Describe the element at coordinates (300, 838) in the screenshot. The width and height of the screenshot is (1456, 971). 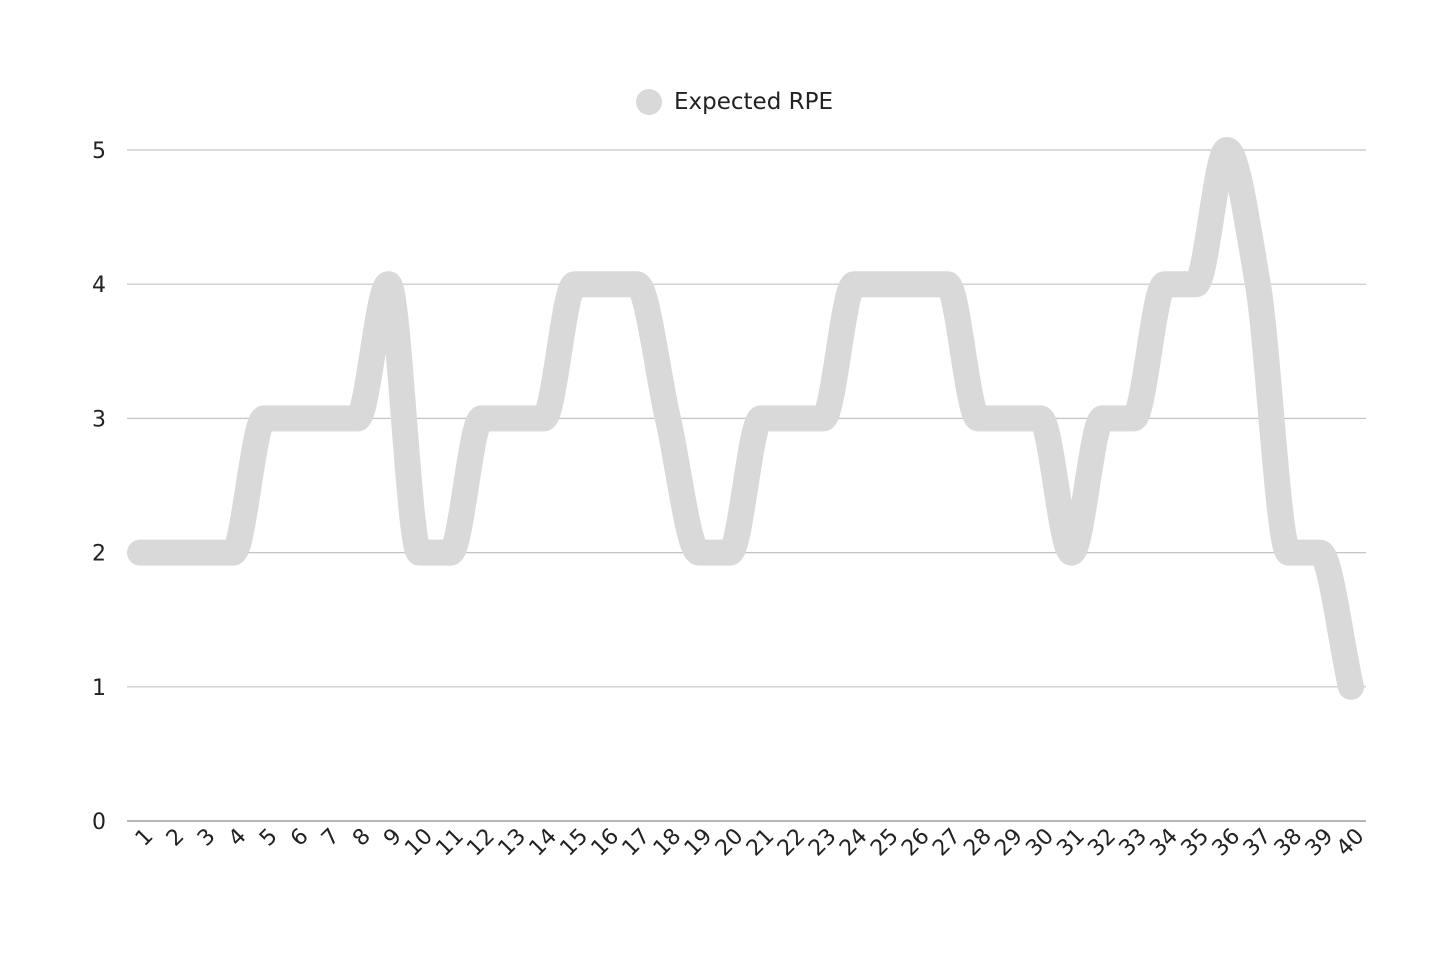
I see `x-tick-label: 6` at that location.